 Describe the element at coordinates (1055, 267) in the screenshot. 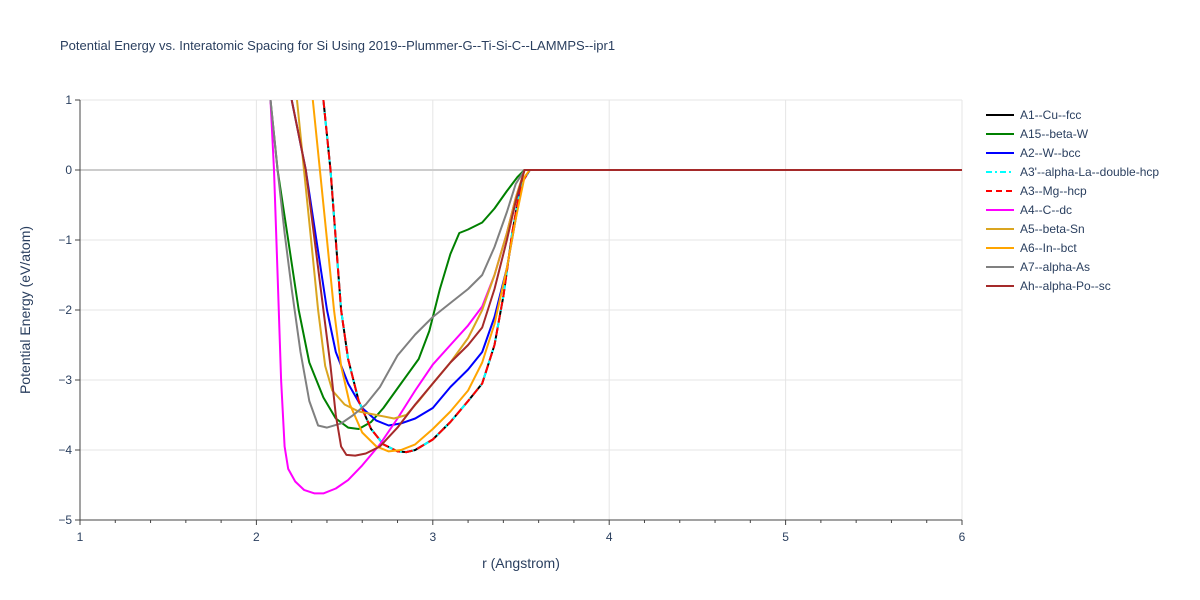

I see `legend-label: A7--alpha-As` at that location.